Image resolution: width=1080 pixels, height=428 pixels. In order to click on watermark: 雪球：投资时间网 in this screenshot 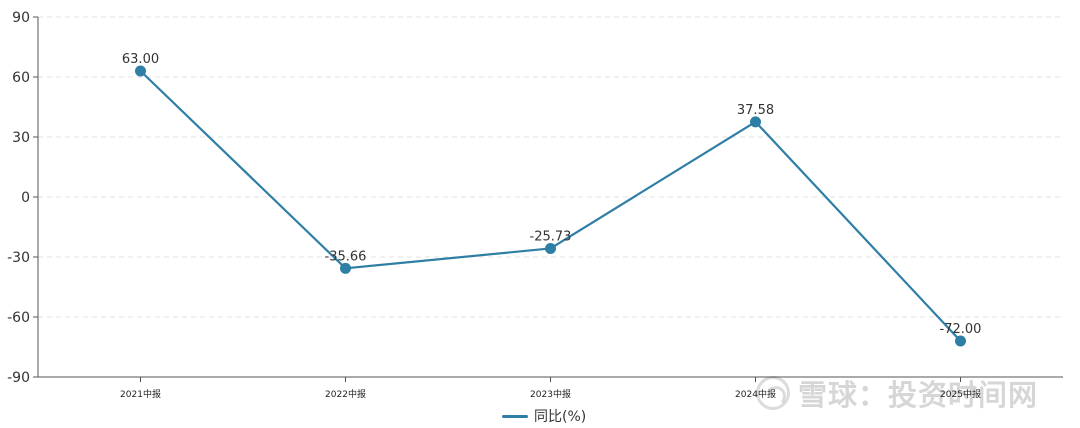, I will do `click(897, 393)`.